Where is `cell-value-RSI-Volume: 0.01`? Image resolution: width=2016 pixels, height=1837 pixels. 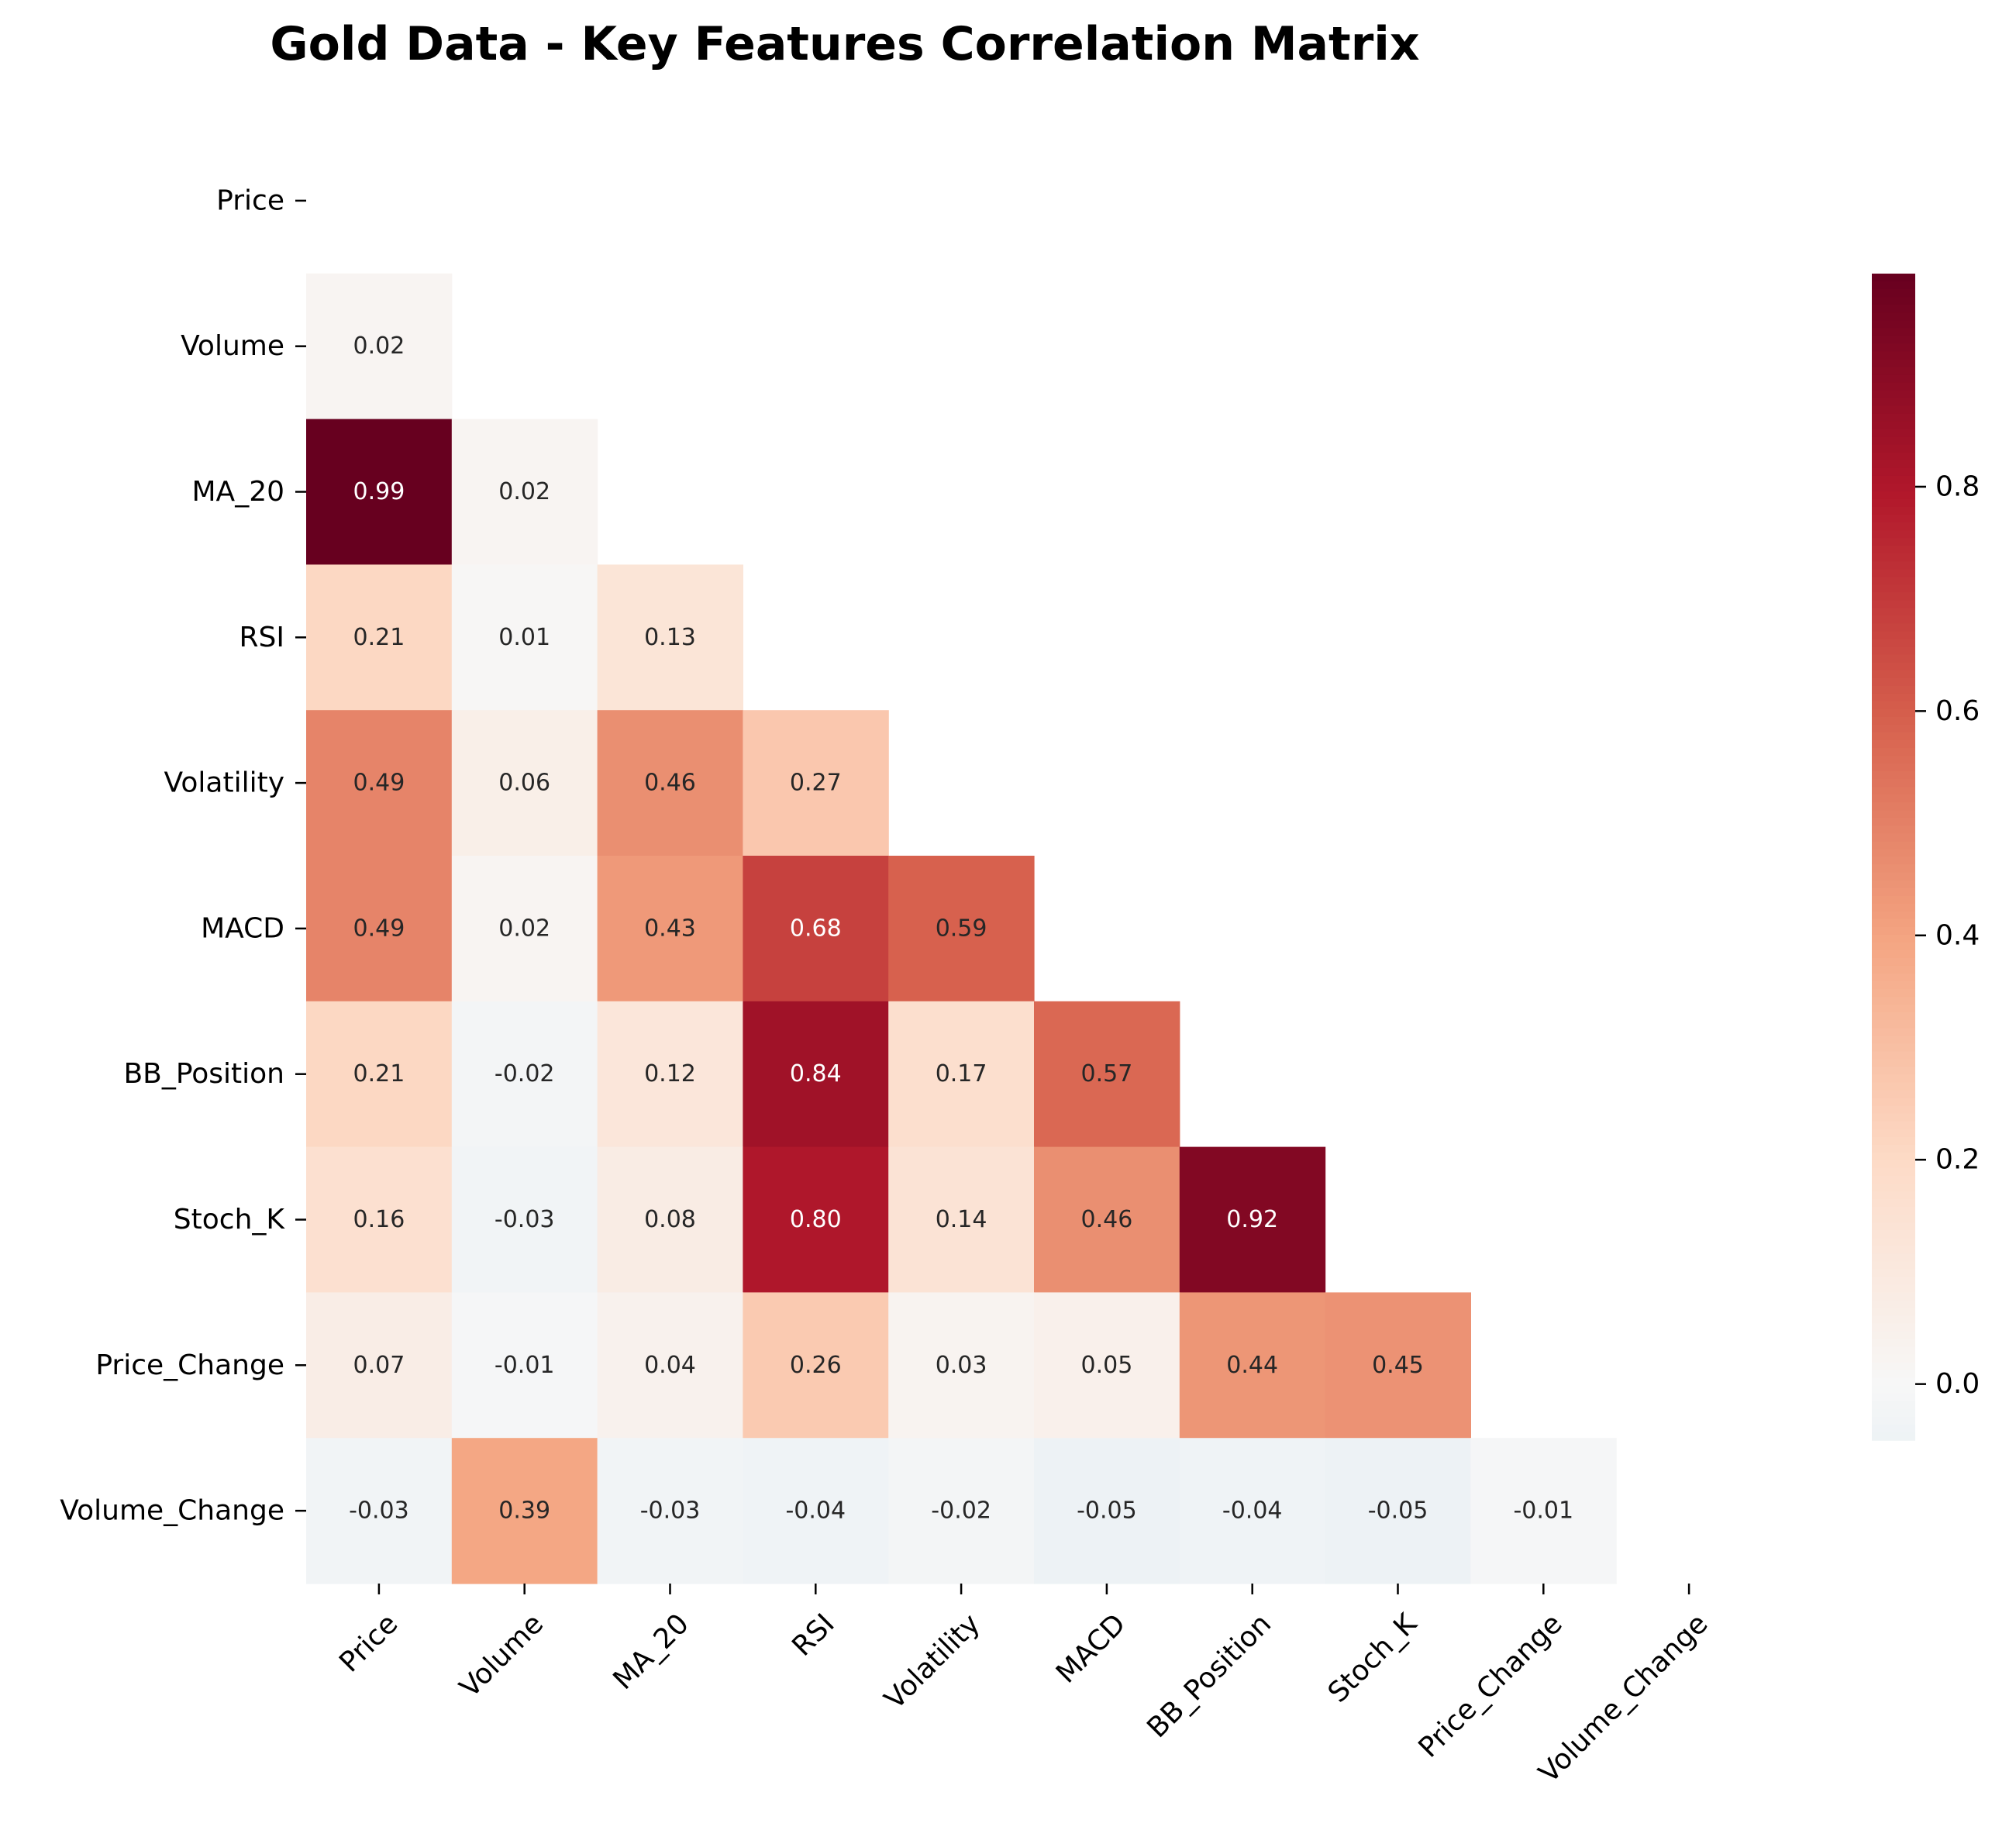
cell-value-RSI-Volume: 0.01 is located at coordinates (524, 637).